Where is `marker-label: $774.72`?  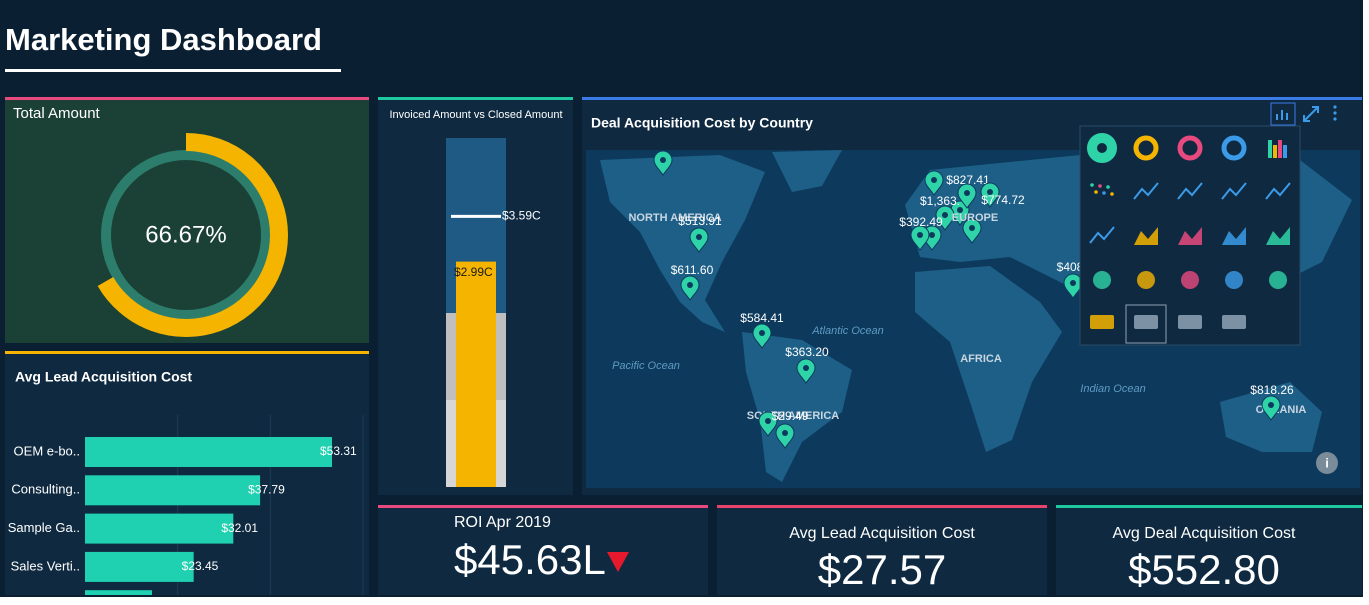 marker-label: $774.72 is located at coordinates (1003, 200).